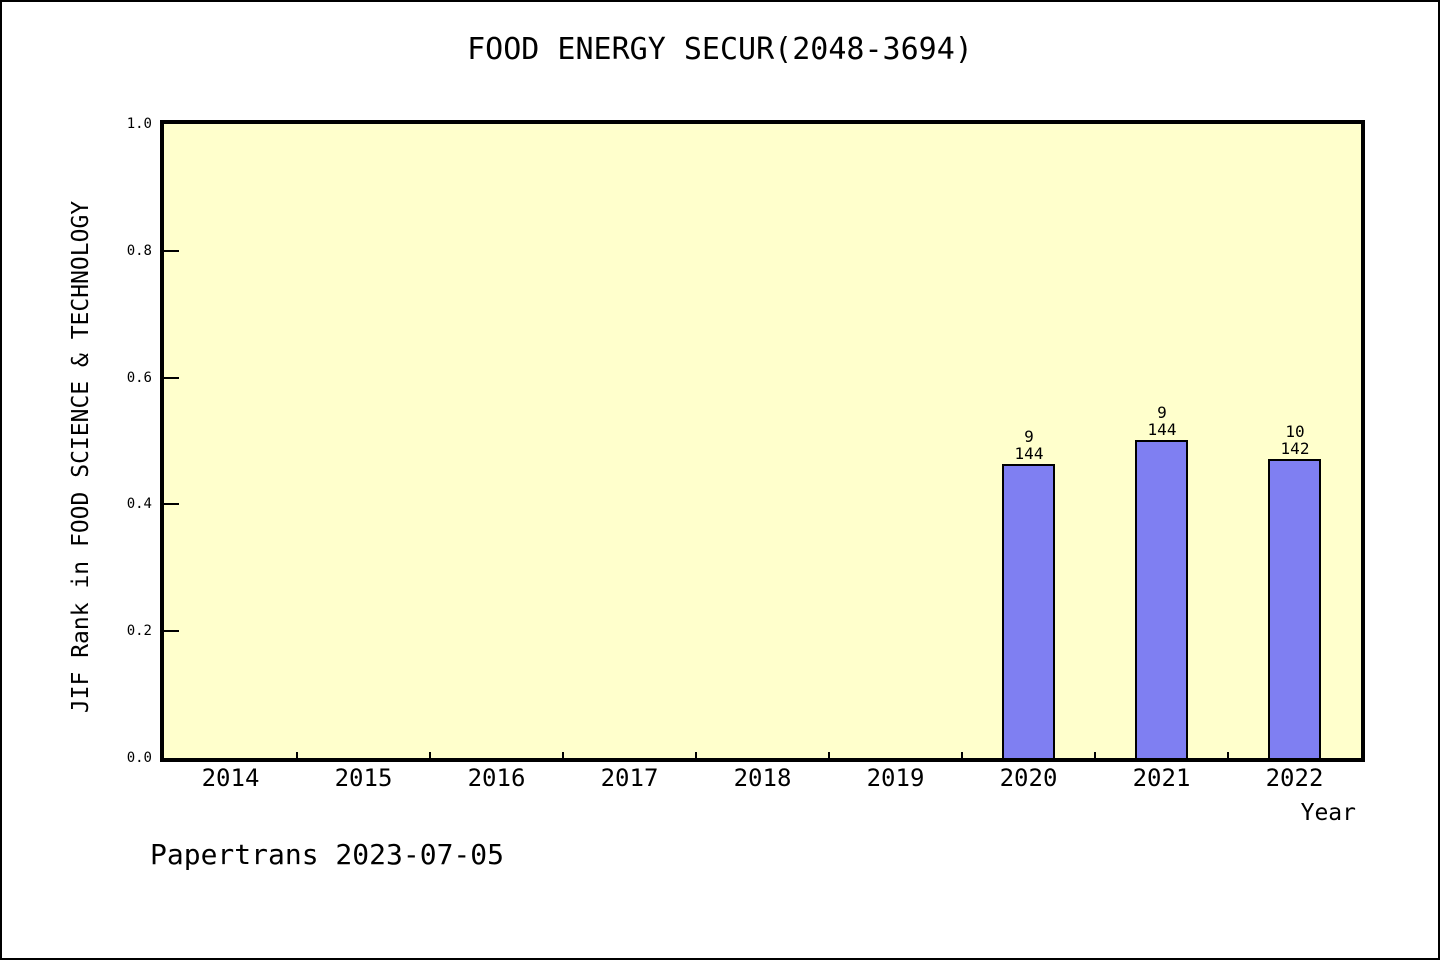 The width and height of the screenshot is (1440, 960). I want to click on y-tick-label: 0.8, so click(139, 250).